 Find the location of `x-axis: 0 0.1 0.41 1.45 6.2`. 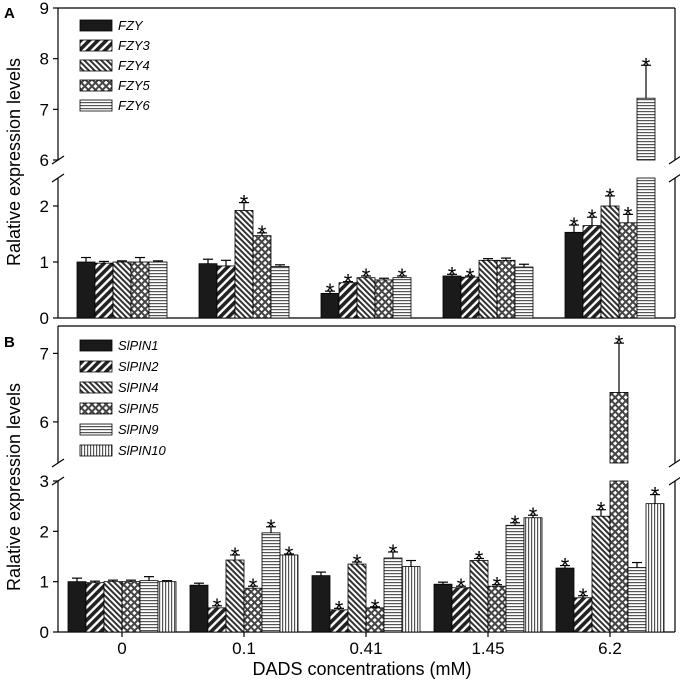

x-axis: 0 0.1 0.41 1.45 6.2 is located at coordinates (369, 645).